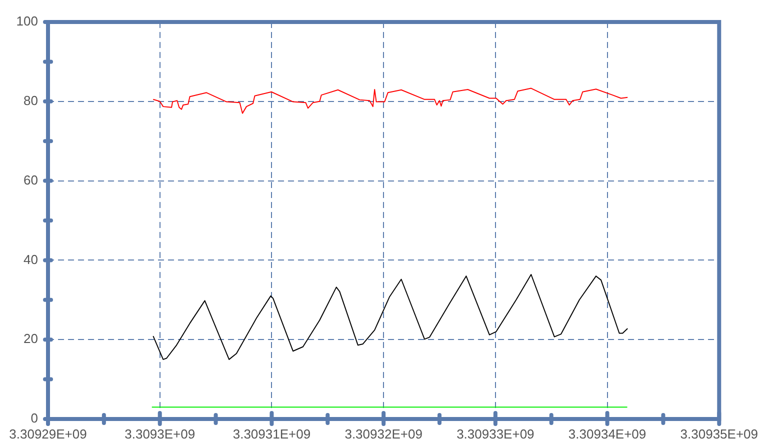 The height and width of the screenshot is (447, 766). What do you see at coordinates (27, 21) in the screenshot?
I see `y-tick-label: 100` at bounding box center [27, 21].